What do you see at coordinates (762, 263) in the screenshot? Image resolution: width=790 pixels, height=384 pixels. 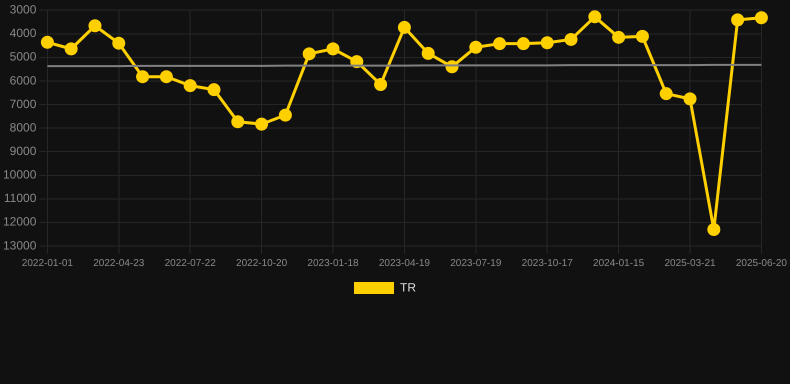 I see `x-tick-label: 2025-06-20` at bounding box center [762, 263].